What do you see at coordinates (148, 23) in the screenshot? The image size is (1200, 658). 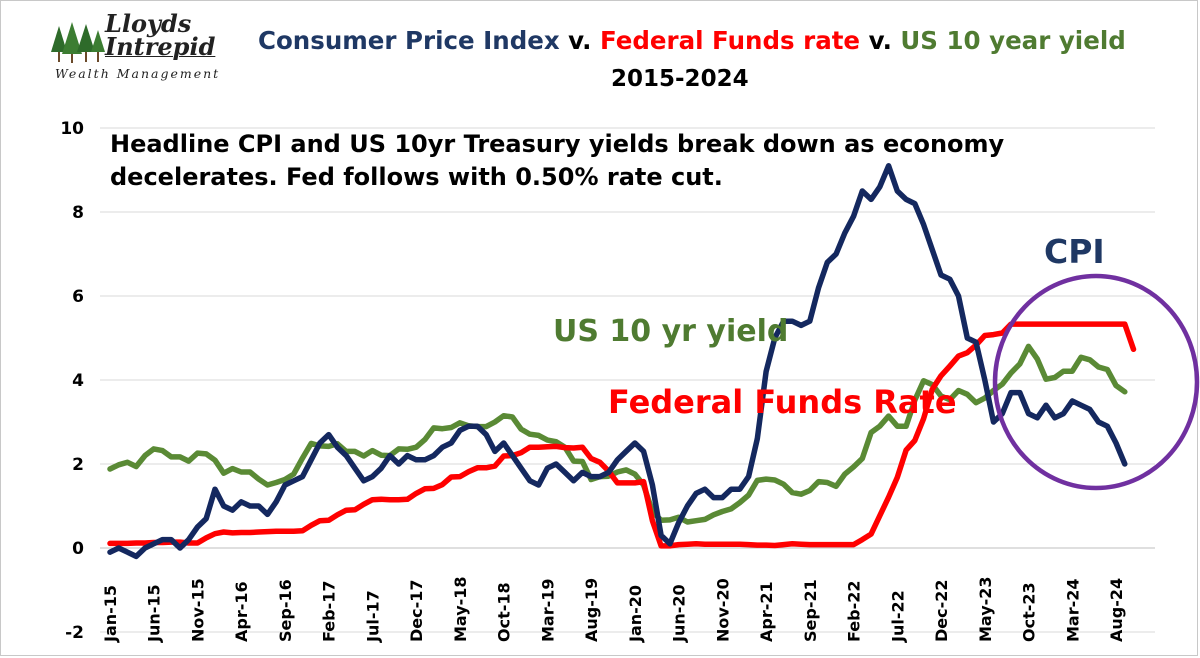 I see `logo-name-line1: Lloyds` at bounding box center [148, 23].